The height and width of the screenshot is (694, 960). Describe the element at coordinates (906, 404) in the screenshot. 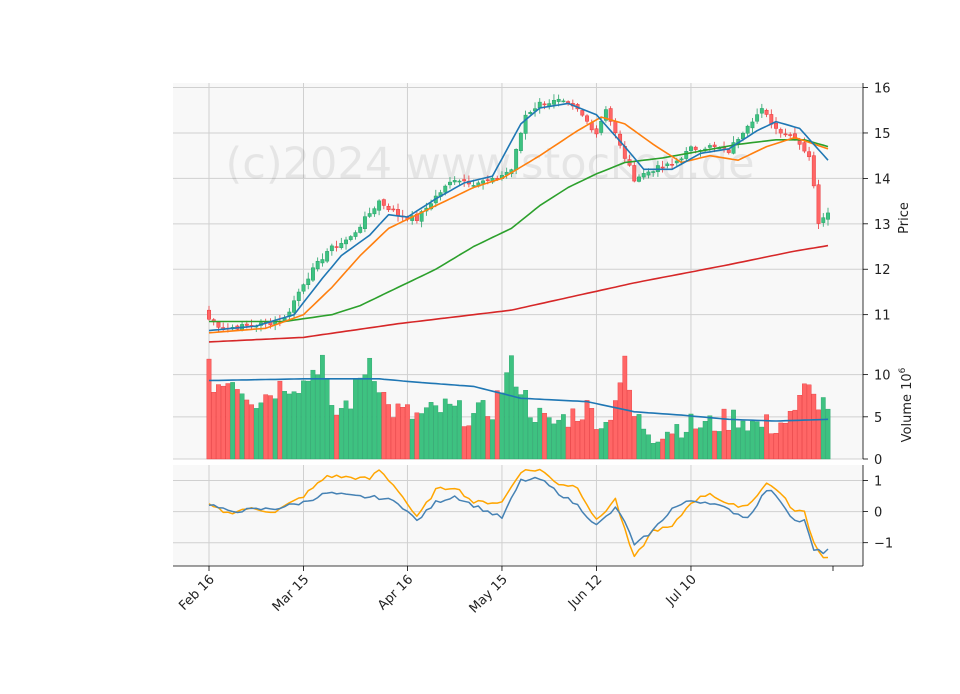

I see `volume-axis-label: Volume 106` at that location.